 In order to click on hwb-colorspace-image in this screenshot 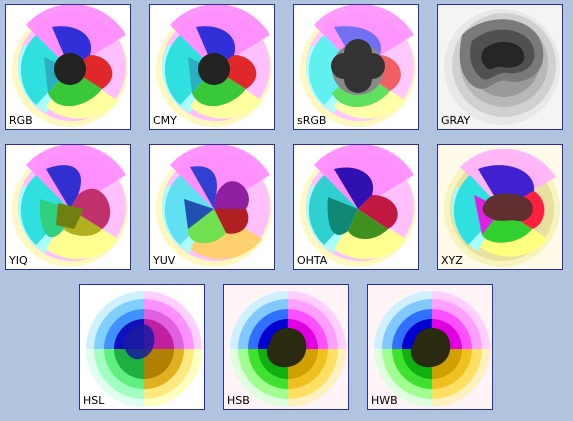, I will do `click(432, 349)`.